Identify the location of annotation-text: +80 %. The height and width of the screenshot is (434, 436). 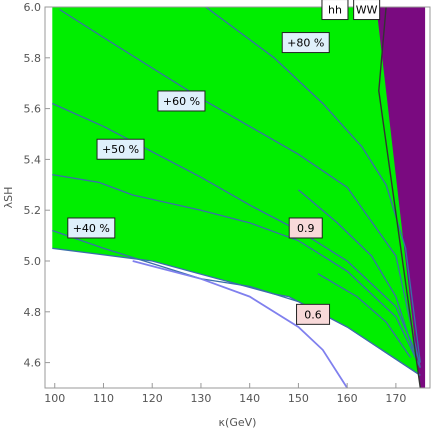
(305, 43).